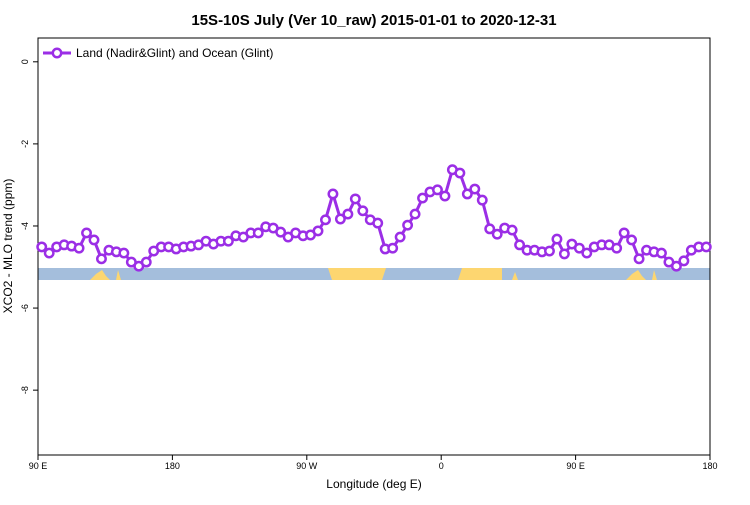  Describe the element at coordinates (8, 246) in the screenshot. I see `y-axis-label: XCO2 - MLO trend (ppm)` at that location.